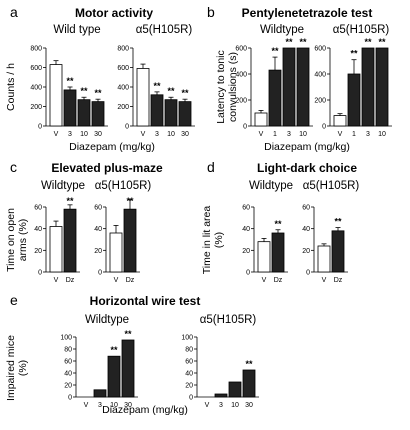 The image size is (410, 430). Describe the element at coordinates (185, 93) in the screenshot. I see `significance-a-1-3: **` at that location.